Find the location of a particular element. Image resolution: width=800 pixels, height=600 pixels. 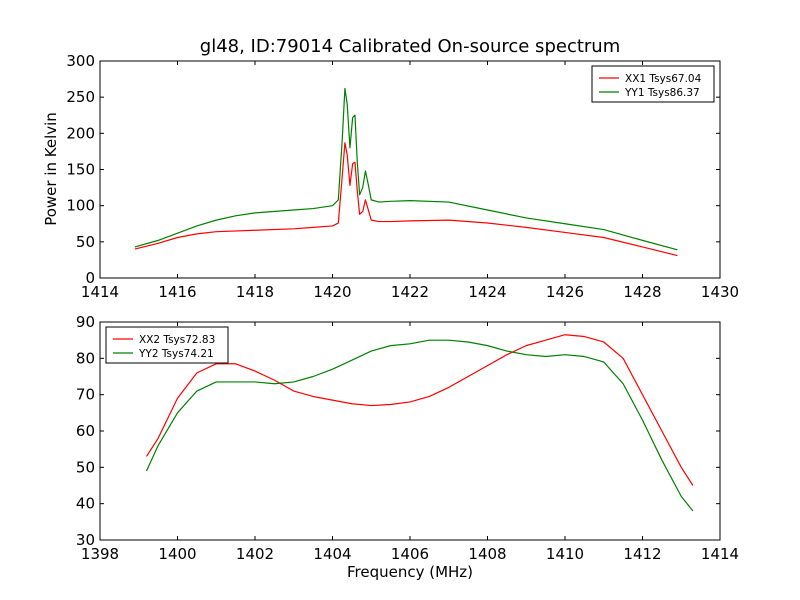

x-tick-label: 1400 is located at coordinates (177, 554).